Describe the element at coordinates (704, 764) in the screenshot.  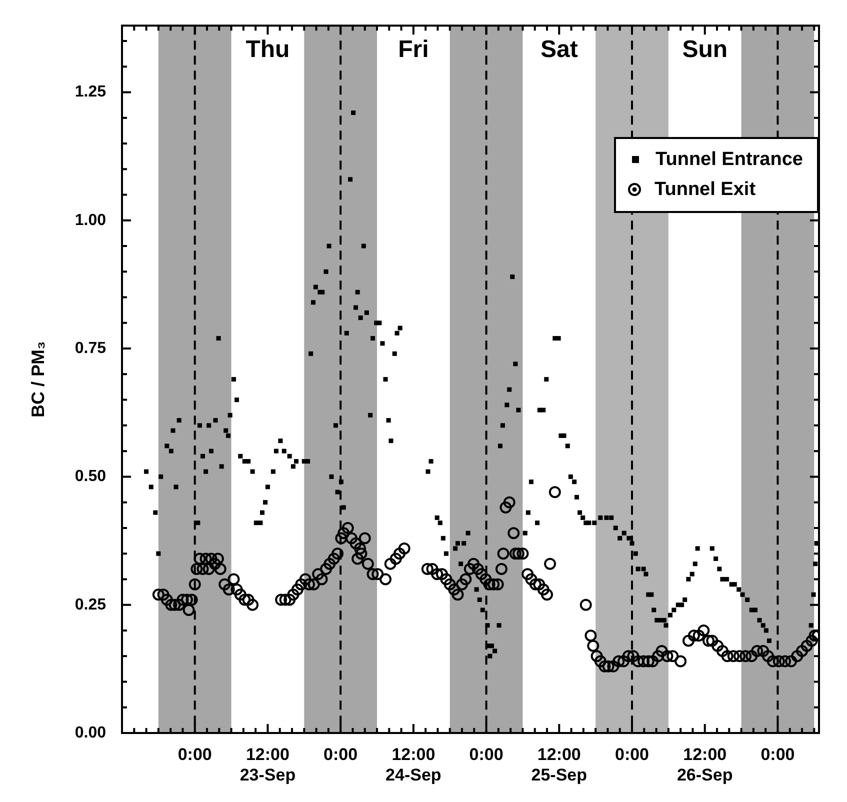
I see `x-tick-label: 12:00 26-Sep` at that location.